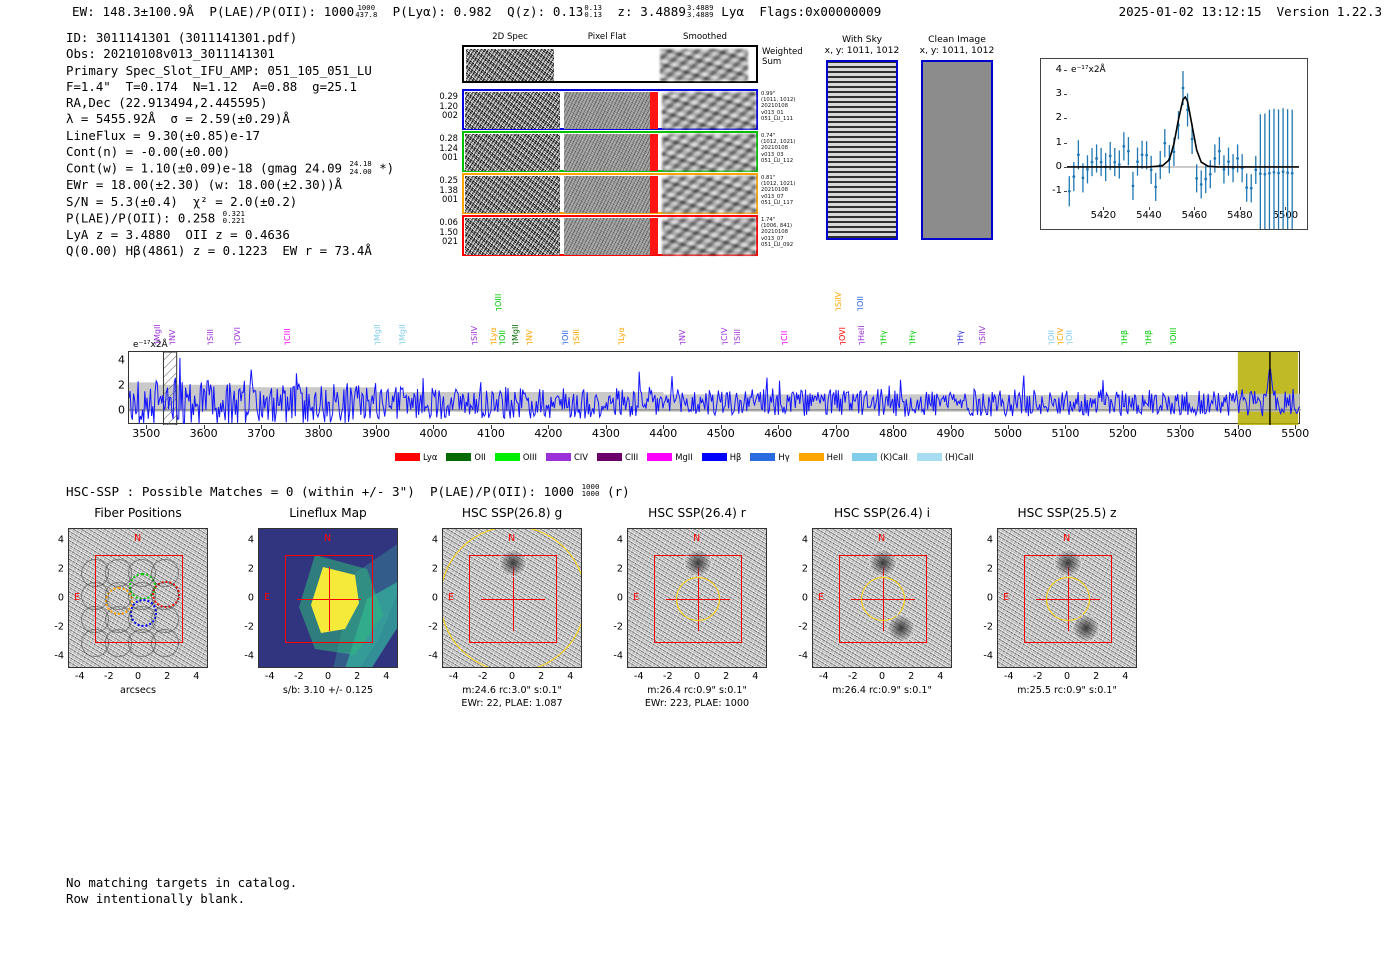  What do you see at coordinates (182, 201) in the screenshot?
I see `info-sn-chi2: S/N = 5.3(±0.4) χ² = 2.0(±0.2)` at bounding box center [182, 201].